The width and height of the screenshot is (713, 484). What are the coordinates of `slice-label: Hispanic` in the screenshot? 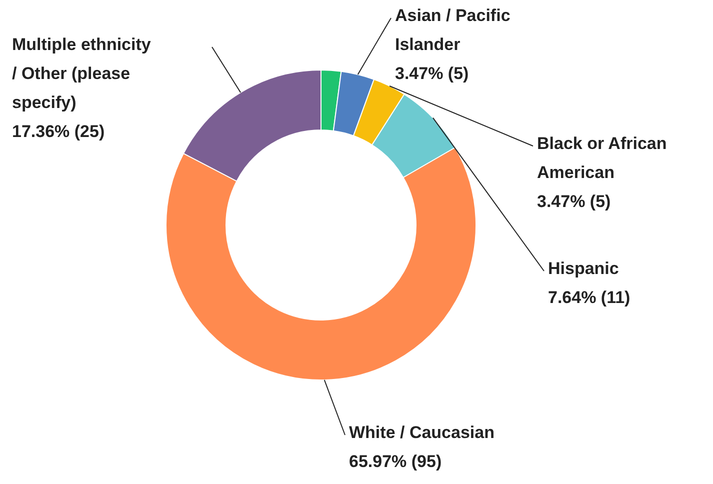 It's located at (583, 268).